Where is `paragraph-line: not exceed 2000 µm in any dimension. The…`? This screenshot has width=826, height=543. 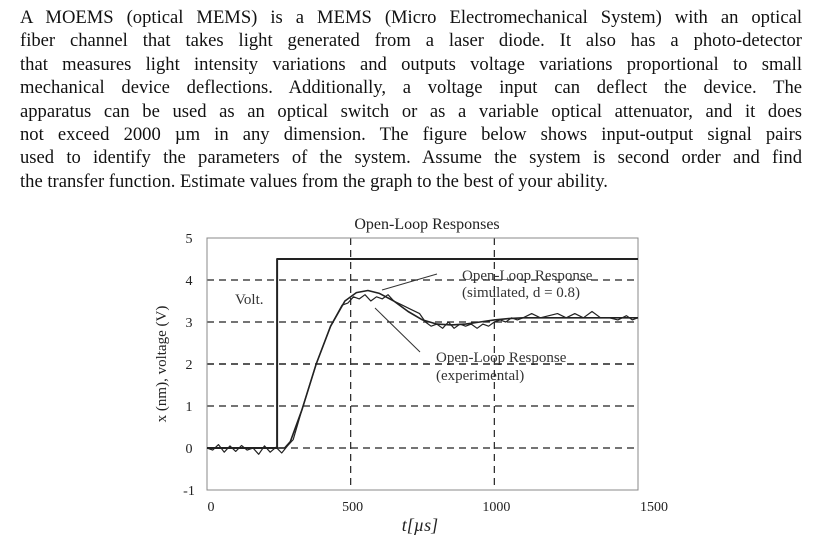 paragraph-line: not exceed 2000 µm in any dimension. The… is located at coordinates (411, 135).